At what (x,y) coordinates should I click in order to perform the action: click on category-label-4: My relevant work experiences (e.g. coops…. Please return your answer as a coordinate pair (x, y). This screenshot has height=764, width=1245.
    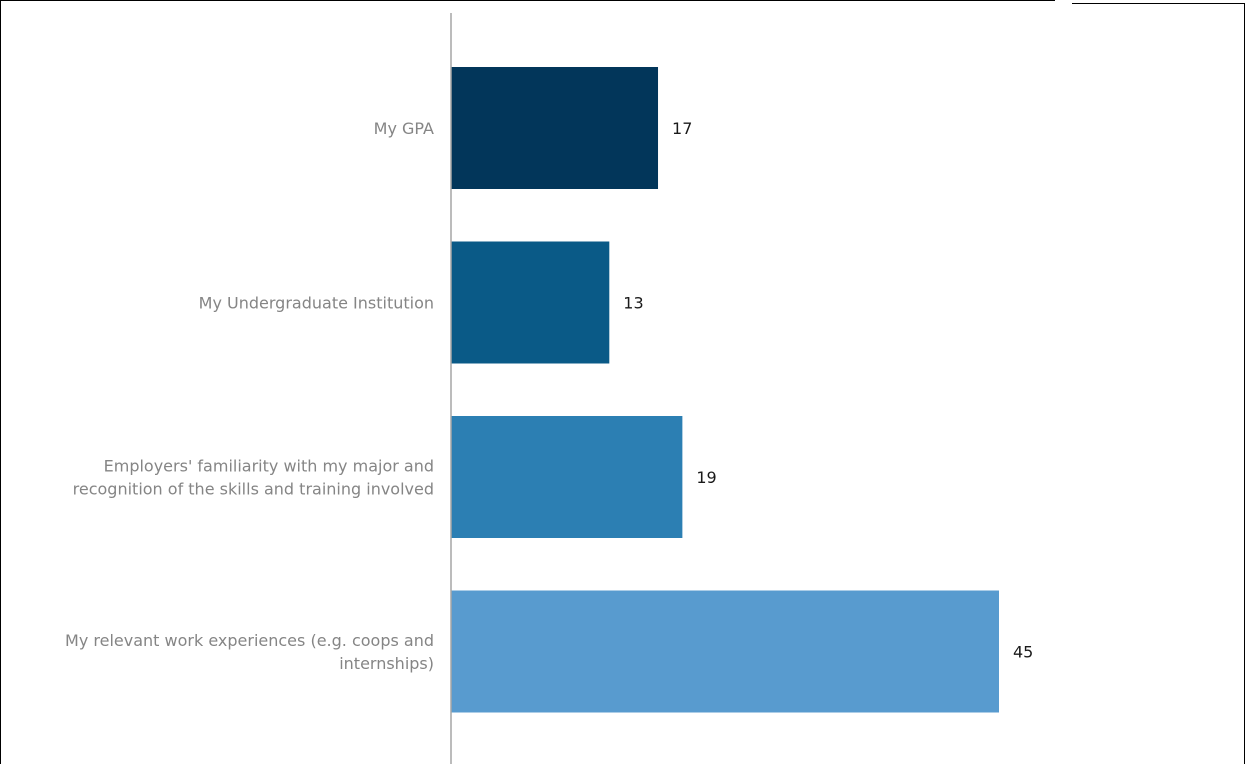
    Looking at the image, I should click on (249, 652).